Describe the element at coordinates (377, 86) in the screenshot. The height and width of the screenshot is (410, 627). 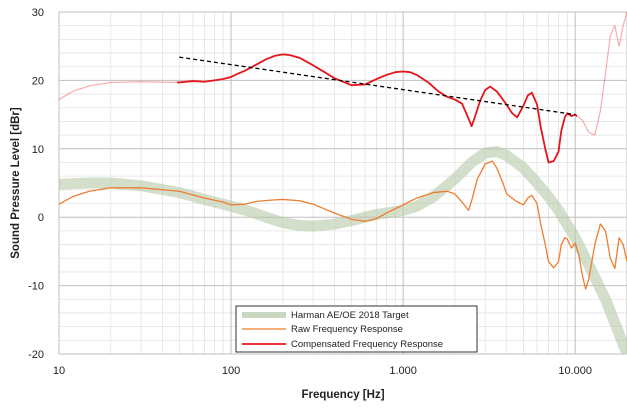
I see `trend-line` at that location.